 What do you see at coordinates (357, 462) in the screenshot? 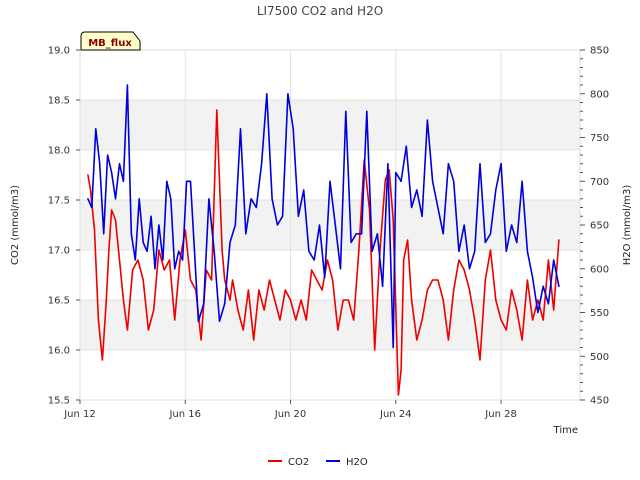
I see `legend-h2o-label: H2O` at bounding box center [357, 462].